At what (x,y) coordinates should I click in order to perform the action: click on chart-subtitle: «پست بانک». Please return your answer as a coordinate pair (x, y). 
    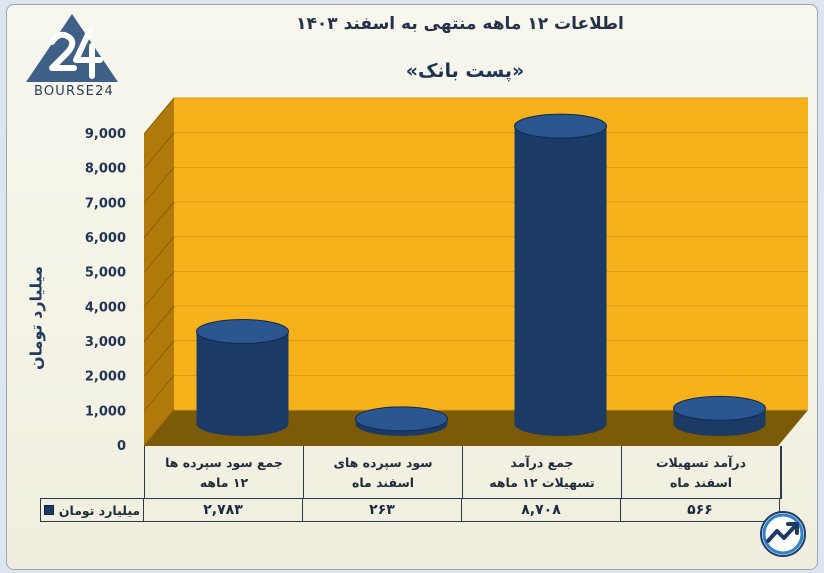
    Looking at the image, I should click on (465, 71).